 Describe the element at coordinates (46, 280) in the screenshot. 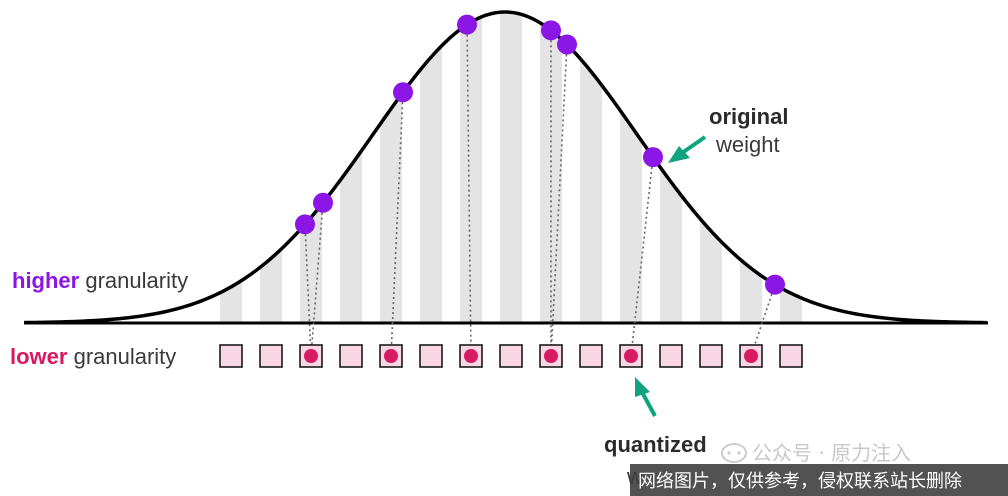

I see `higher-word: higher` at that location.